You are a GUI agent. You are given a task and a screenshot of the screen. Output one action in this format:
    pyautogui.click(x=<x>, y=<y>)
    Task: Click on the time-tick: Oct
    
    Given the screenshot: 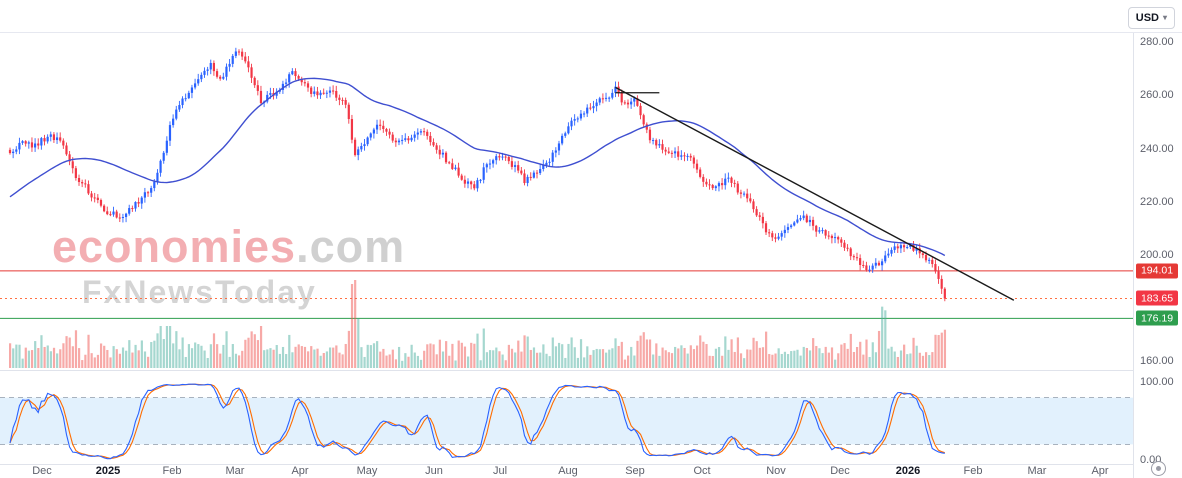 What is the action you would take?
    pyautogui.click(x=702, y=471)
    